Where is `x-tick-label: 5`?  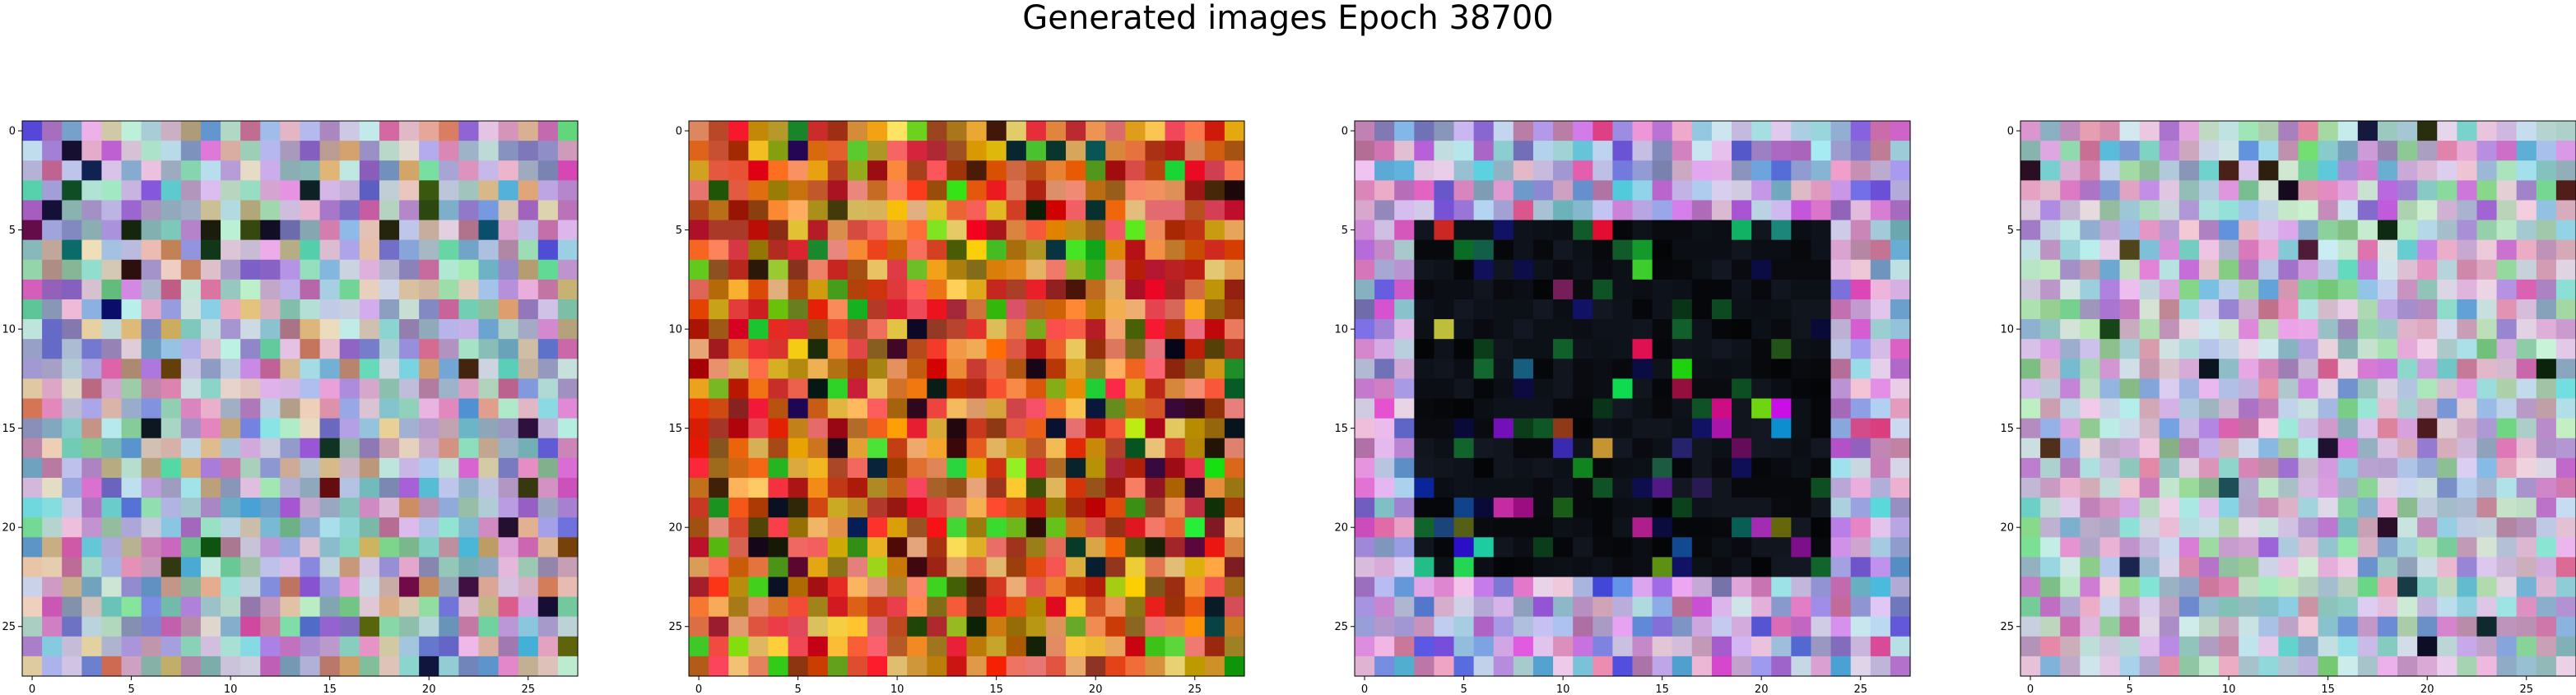
x-tick-label: 5 is located at coordinates (797, 689).